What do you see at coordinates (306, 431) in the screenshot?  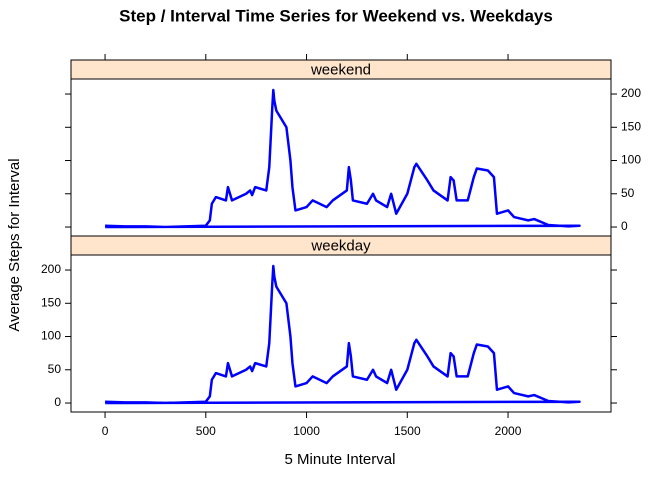 I see `x-tick-label: 1000` at bounding box center [306, 431].